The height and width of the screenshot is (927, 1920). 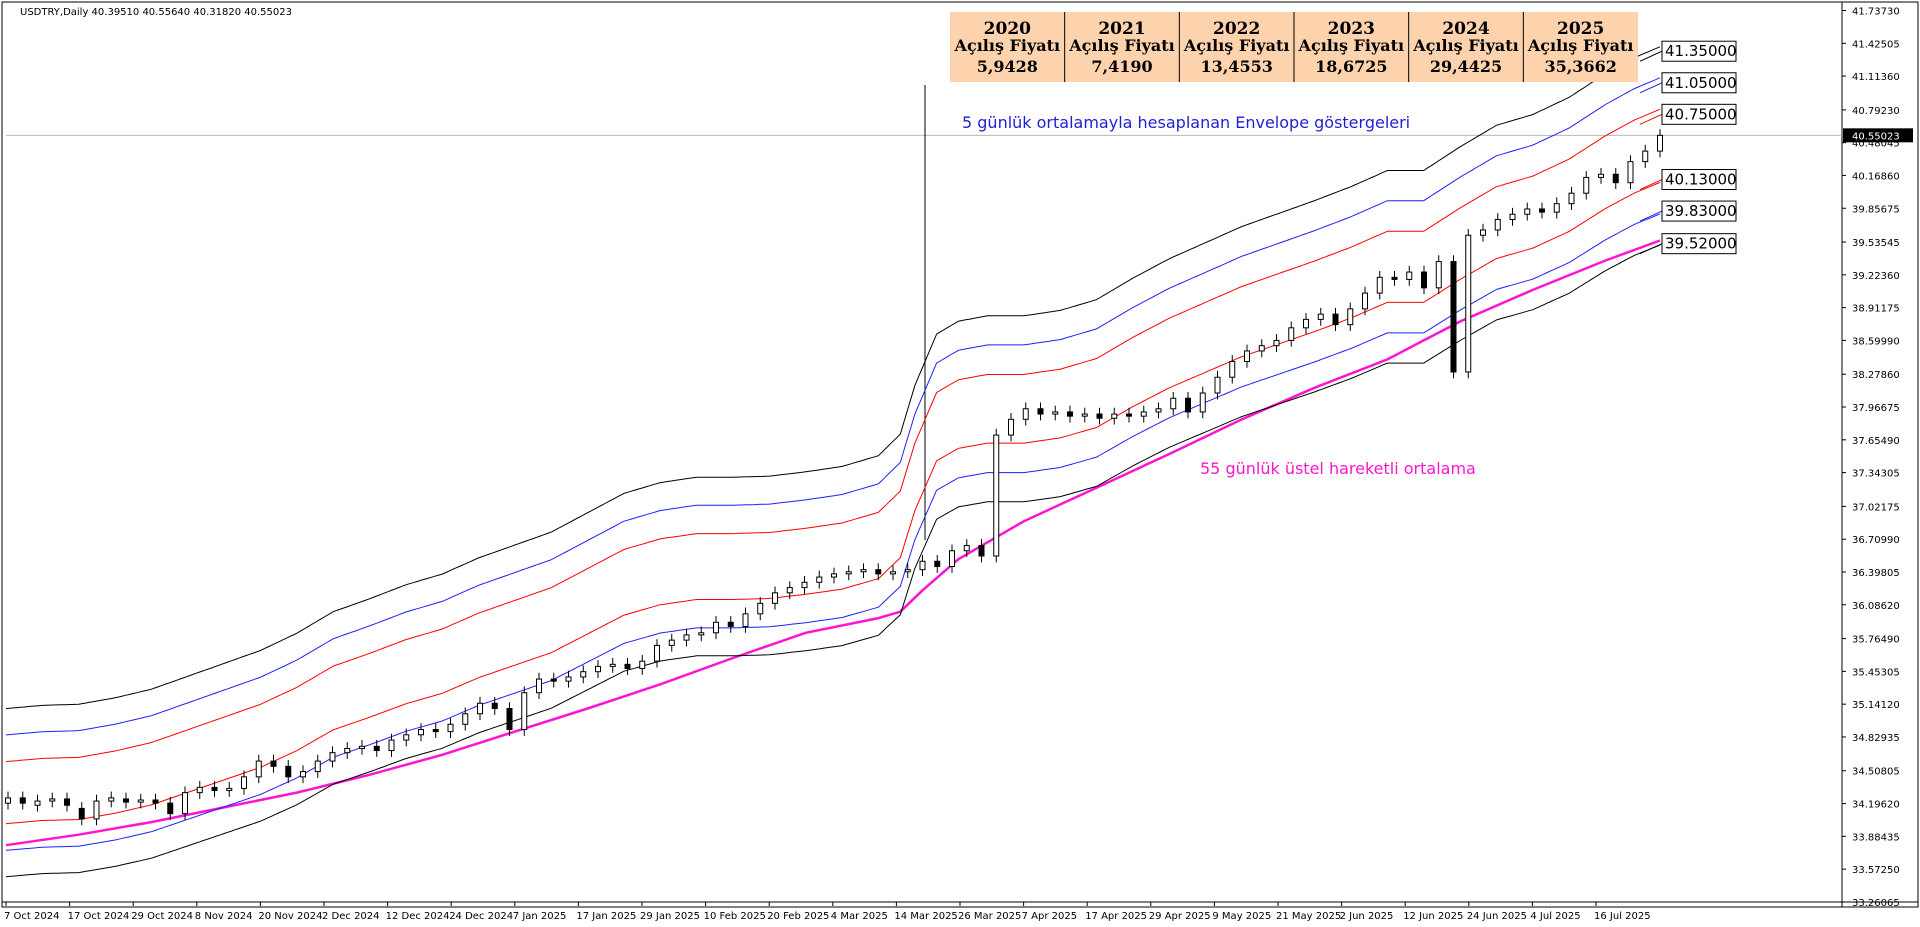 I want to click on y-tick-label: 41.42505, so click(x=1876, y=44).